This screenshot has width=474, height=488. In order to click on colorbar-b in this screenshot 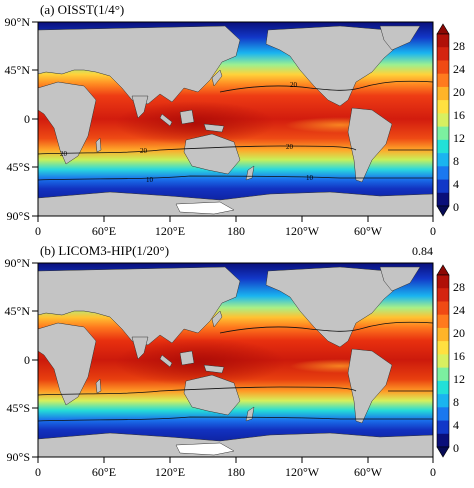, I will do `click(443, 361)`.